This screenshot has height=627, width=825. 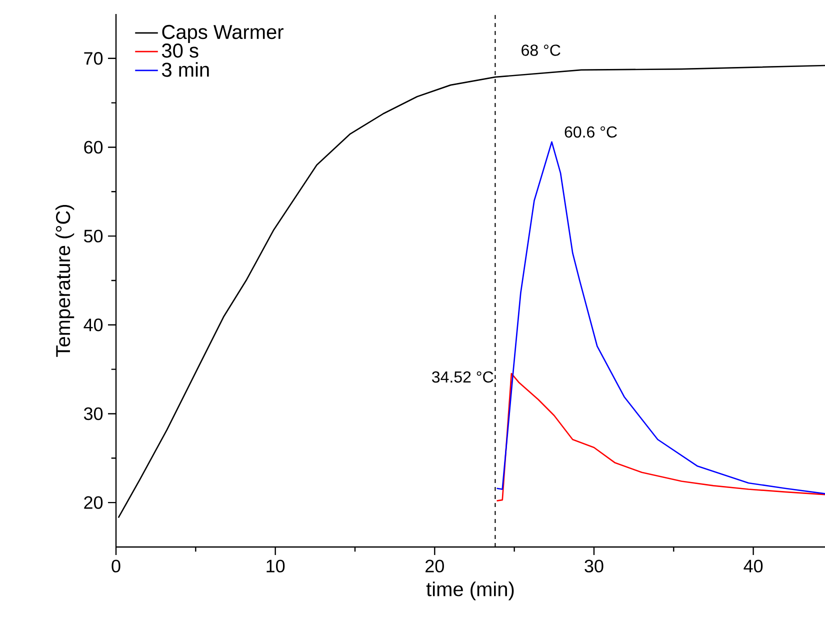 What do you see at coordinates (180, 51) in the screenshot?
I see `legend-label: 30 s` at bounding box center [180, 51].